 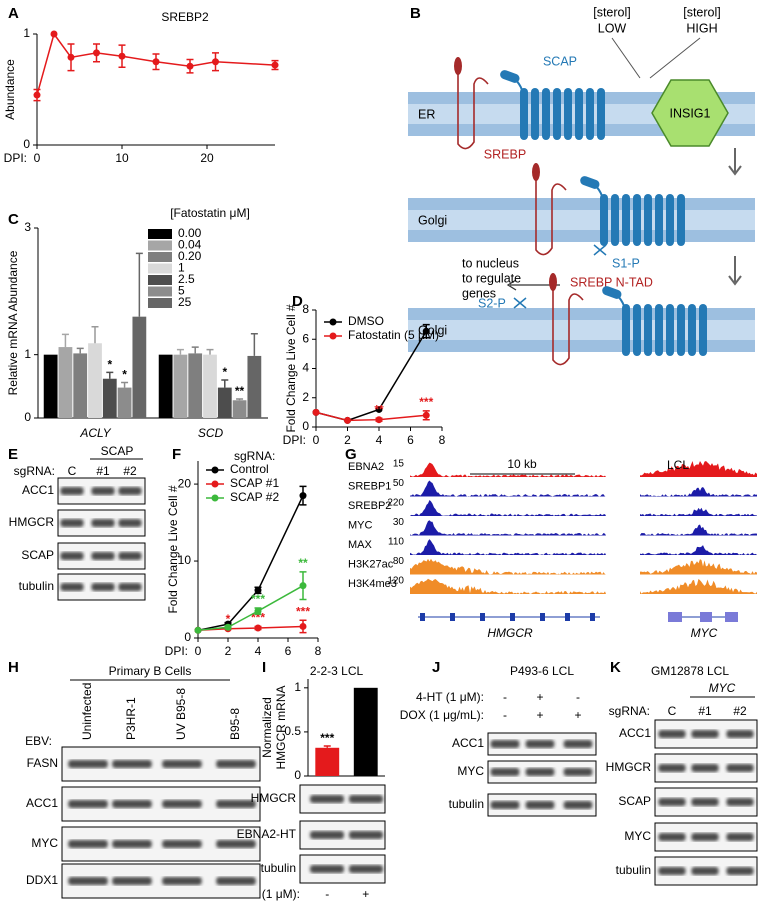 What do you see at coordinates (442, 715) in the screenshot?
I see `condition-label: DOX (1 μg/mL):` at bounding box center [442, 715].